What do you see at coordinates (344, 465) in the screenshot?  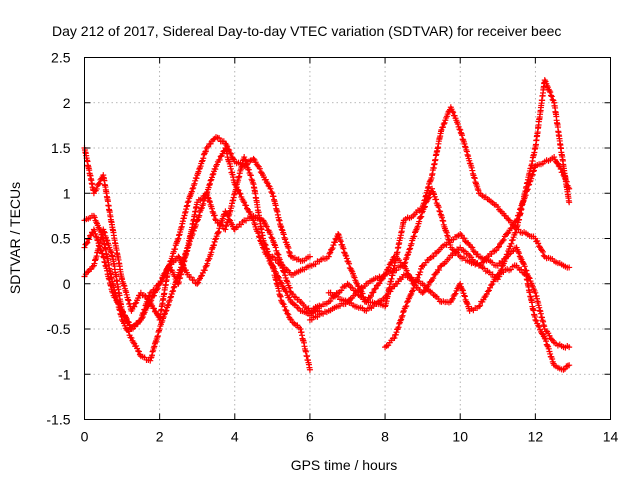 I see `x-axis-label: GPS time / hours` at bounding box center [344, 465].